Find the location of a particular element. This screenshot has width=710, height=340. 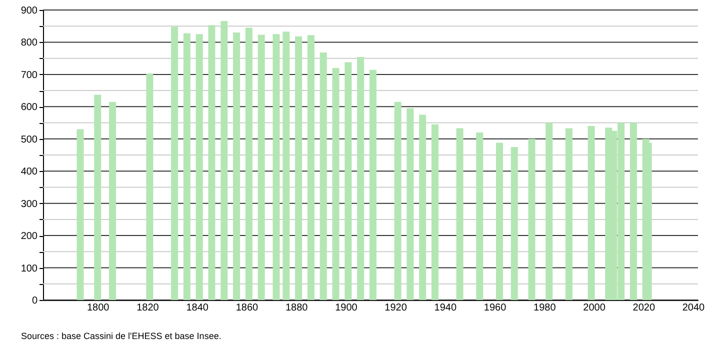

y-tick-label: 500 is located at coordinates (29, 140).